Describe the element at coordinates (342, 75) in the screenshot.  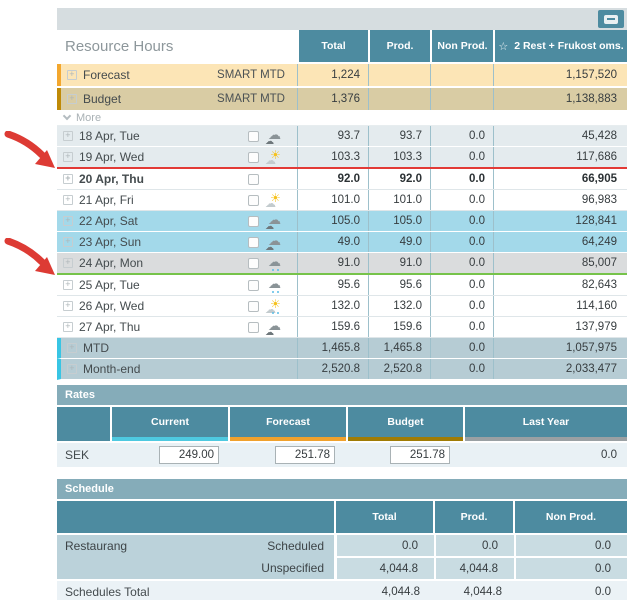
I see `table-row-forecast: Forecast SMART MTD 1,224 1,157,520` at that location.